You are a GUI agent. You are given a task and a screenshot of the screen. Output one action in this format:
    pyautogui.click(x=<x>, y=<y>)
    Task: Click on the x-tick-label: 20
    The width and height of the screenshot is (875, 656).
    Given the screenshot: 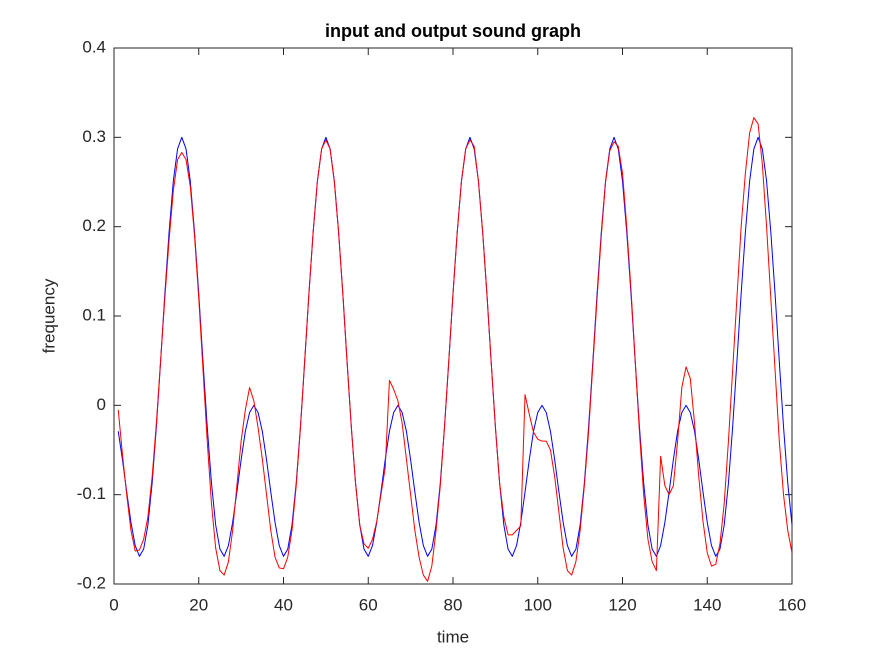 What is the action you would take?
    pyautogui.click(x=198, y=604)
    